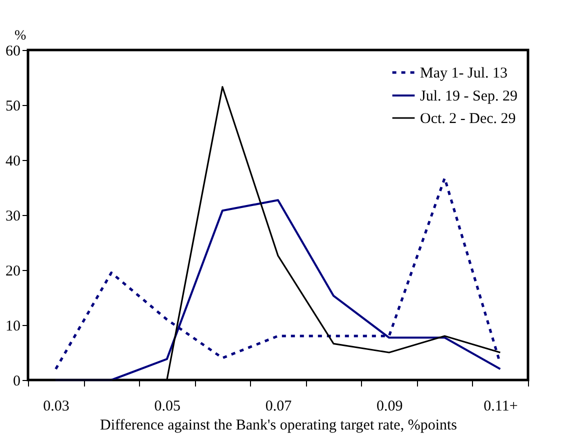  What do you see at coordinates (13, 106) in the screenshot?
I see `y-tick-label: 50` at bounding box center [13, 106].